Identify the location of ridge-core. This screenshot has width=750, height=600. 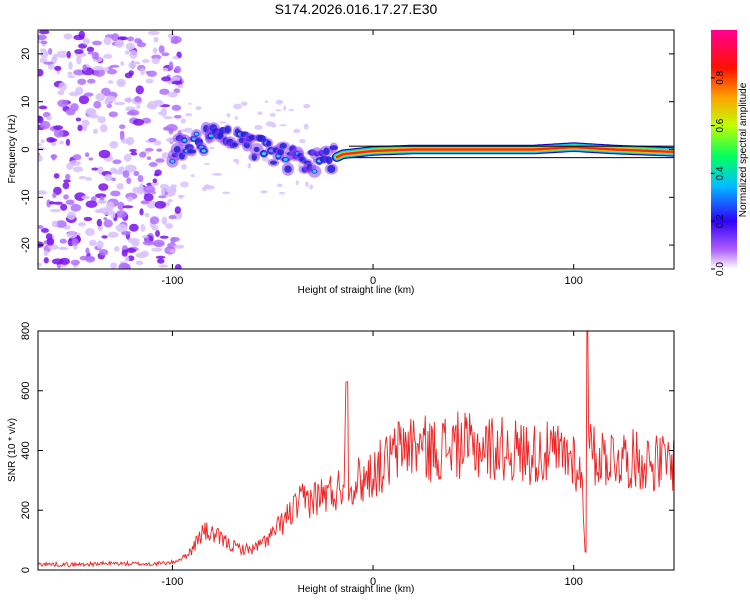
(227, 129).